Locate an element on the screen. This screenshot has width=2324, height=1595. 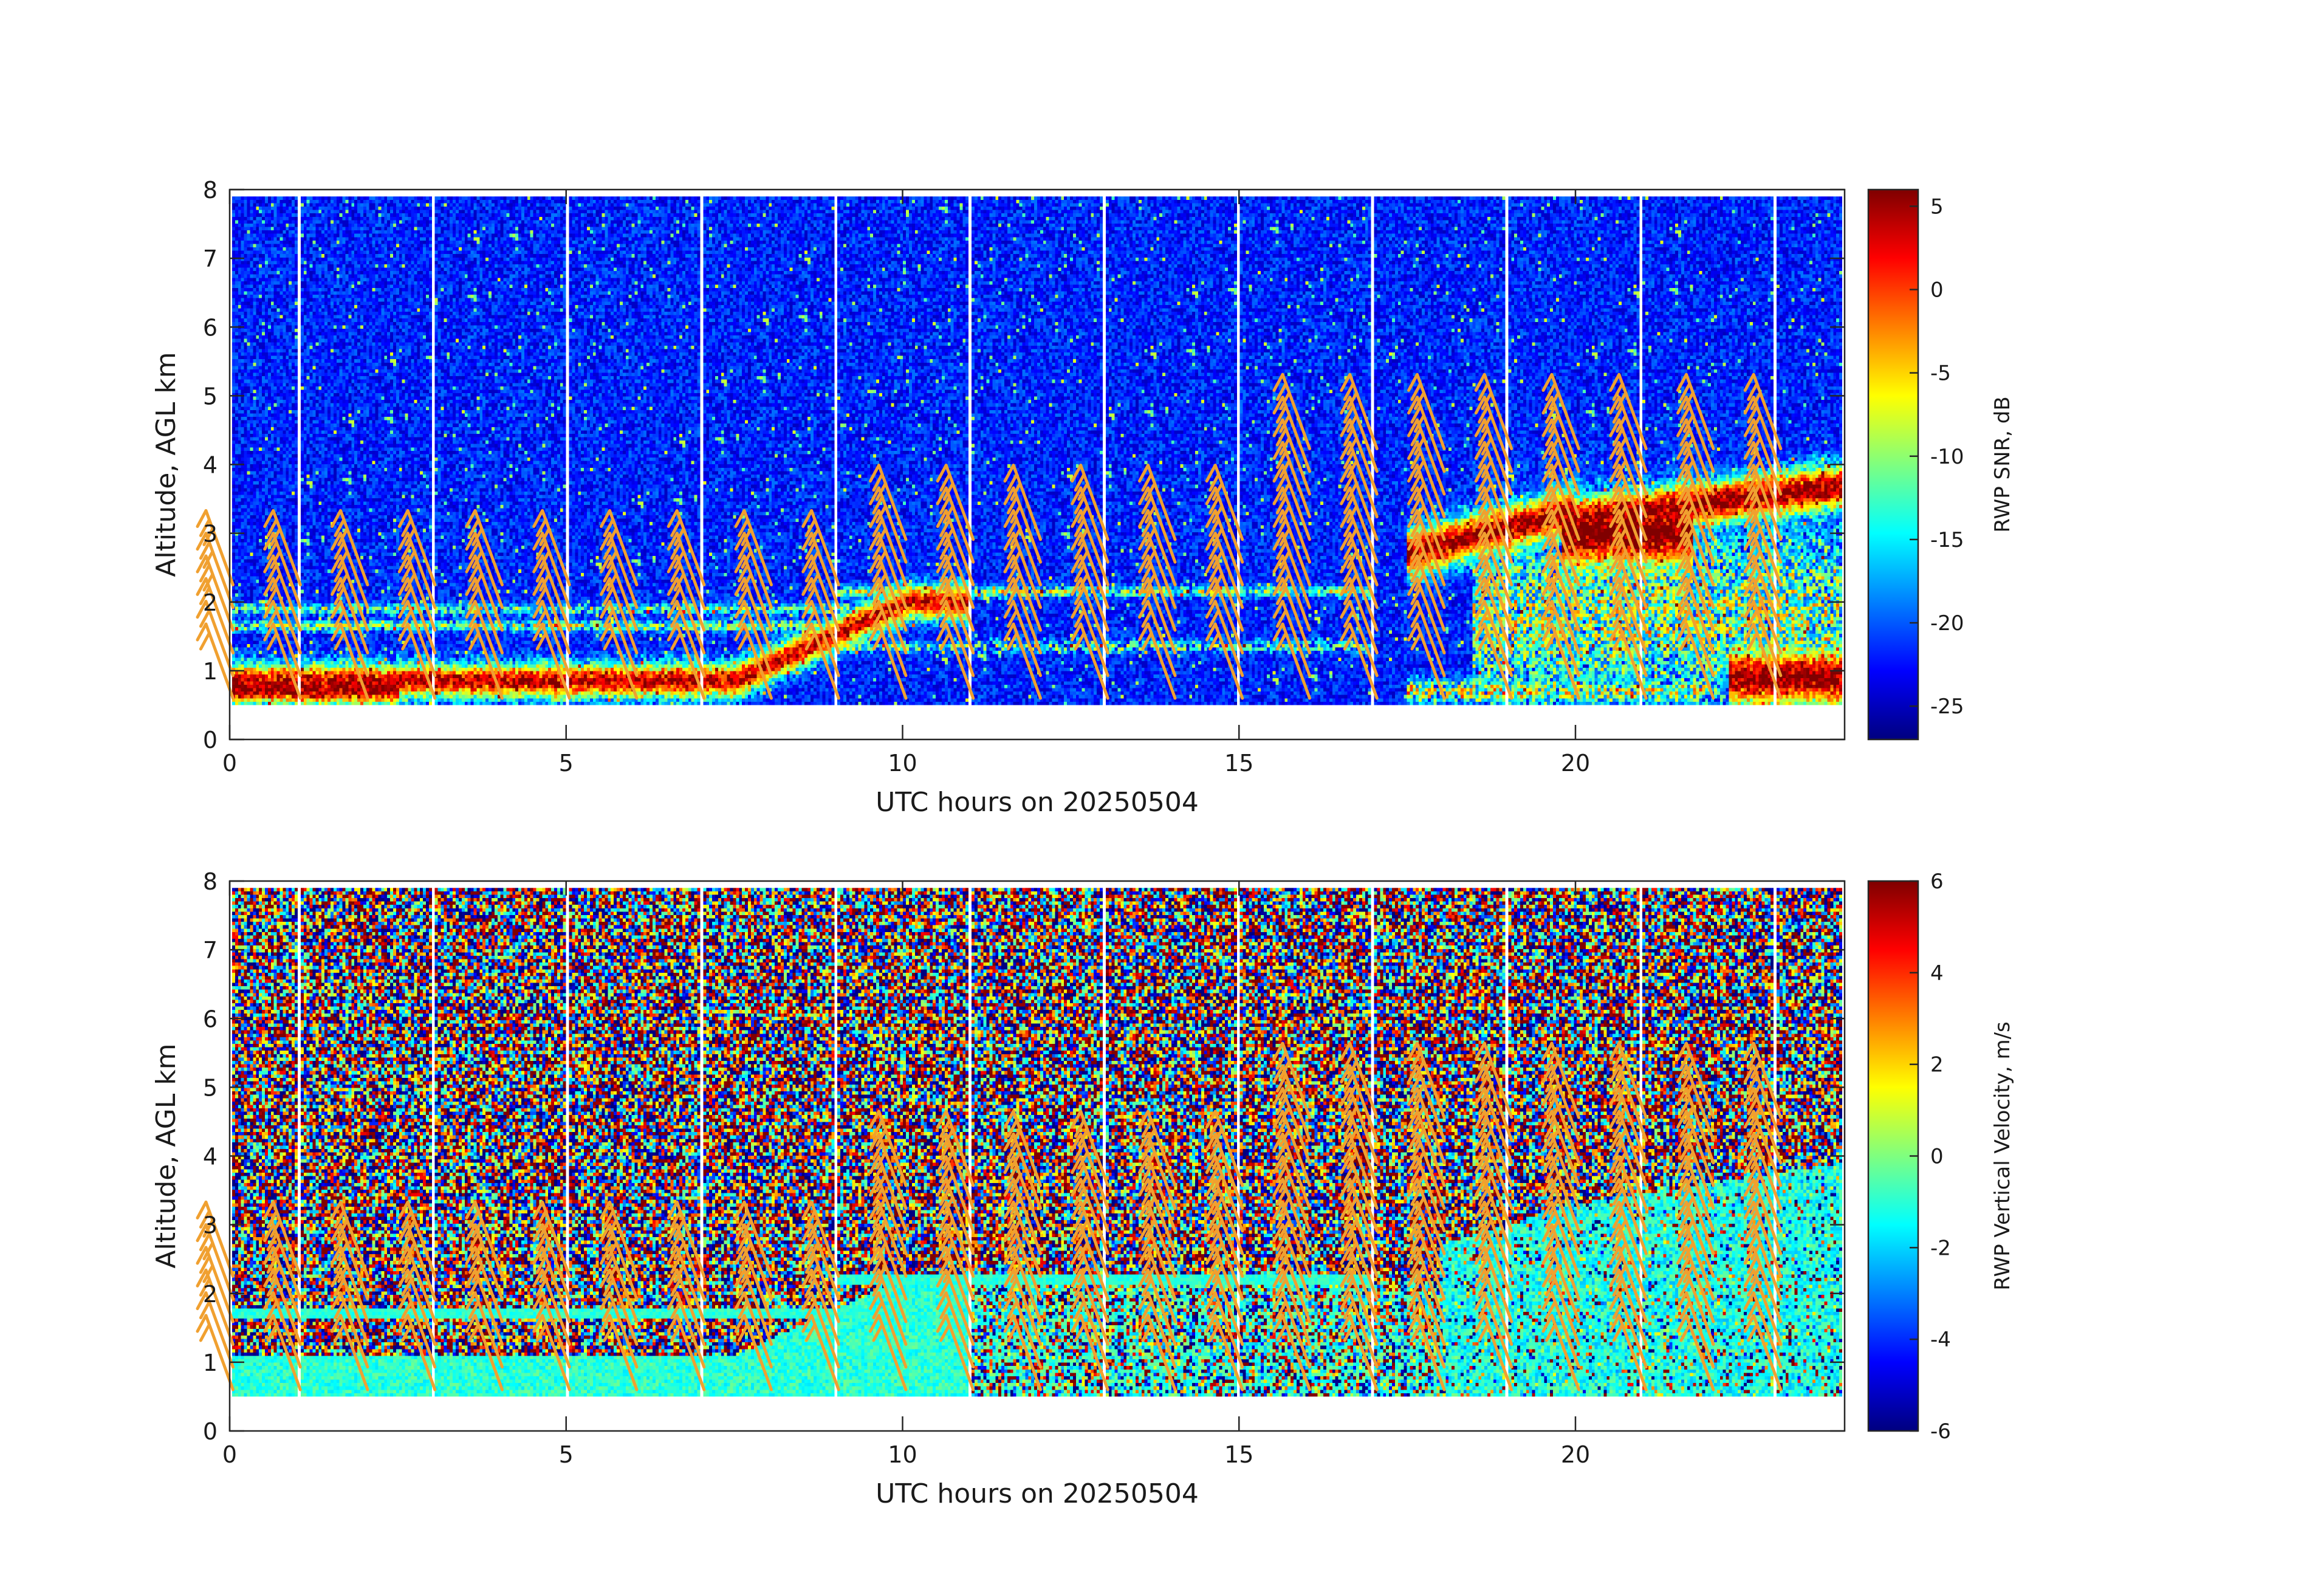
snr-colorbar: 50-5-10-15-20-25 is located at coordinates (1915, 464).